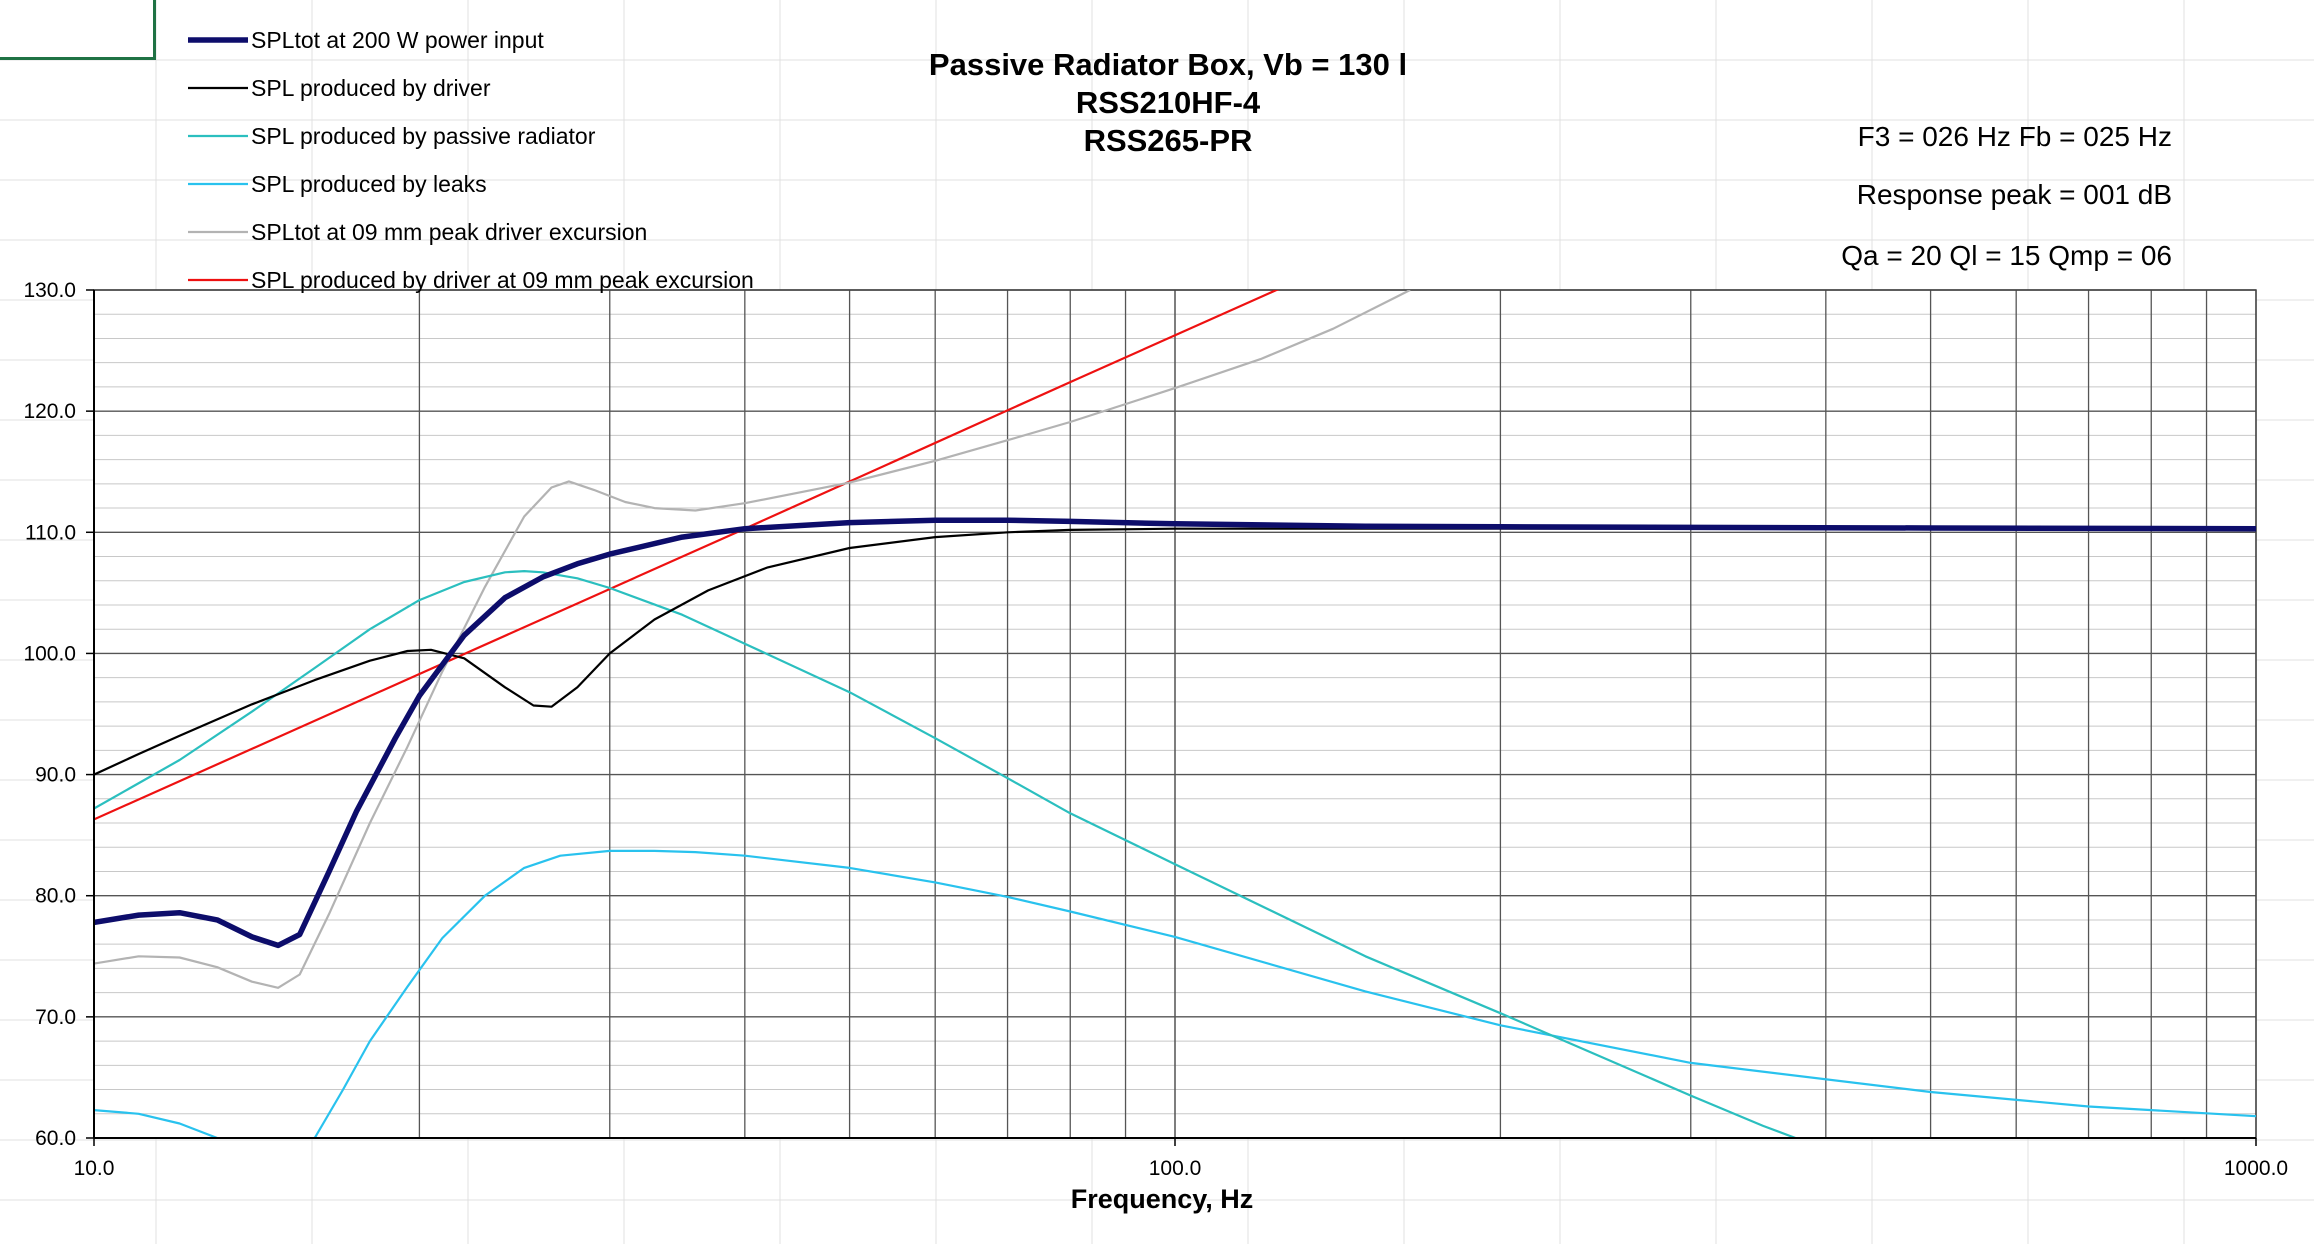 The width and height of the screenshot is (2314, 1244). What do you see at coordinates (2006, 255) in the screenshot?
I see `info-q-values: Qa = 20 Ql = 15 Qmp = 06` at bounding box center [2006, 255].